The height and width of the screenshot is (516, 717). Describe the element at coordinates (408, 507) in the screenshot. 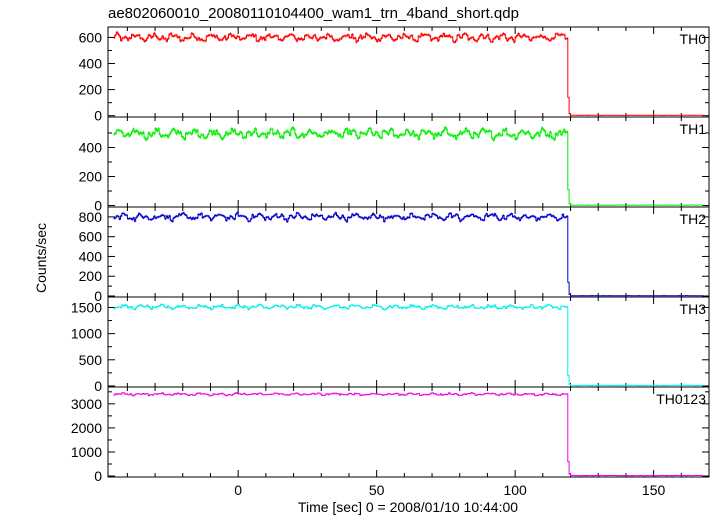

I see `x-axis-label: Time [sec] 0 = 2008/01/10 10:44:00` at that location.